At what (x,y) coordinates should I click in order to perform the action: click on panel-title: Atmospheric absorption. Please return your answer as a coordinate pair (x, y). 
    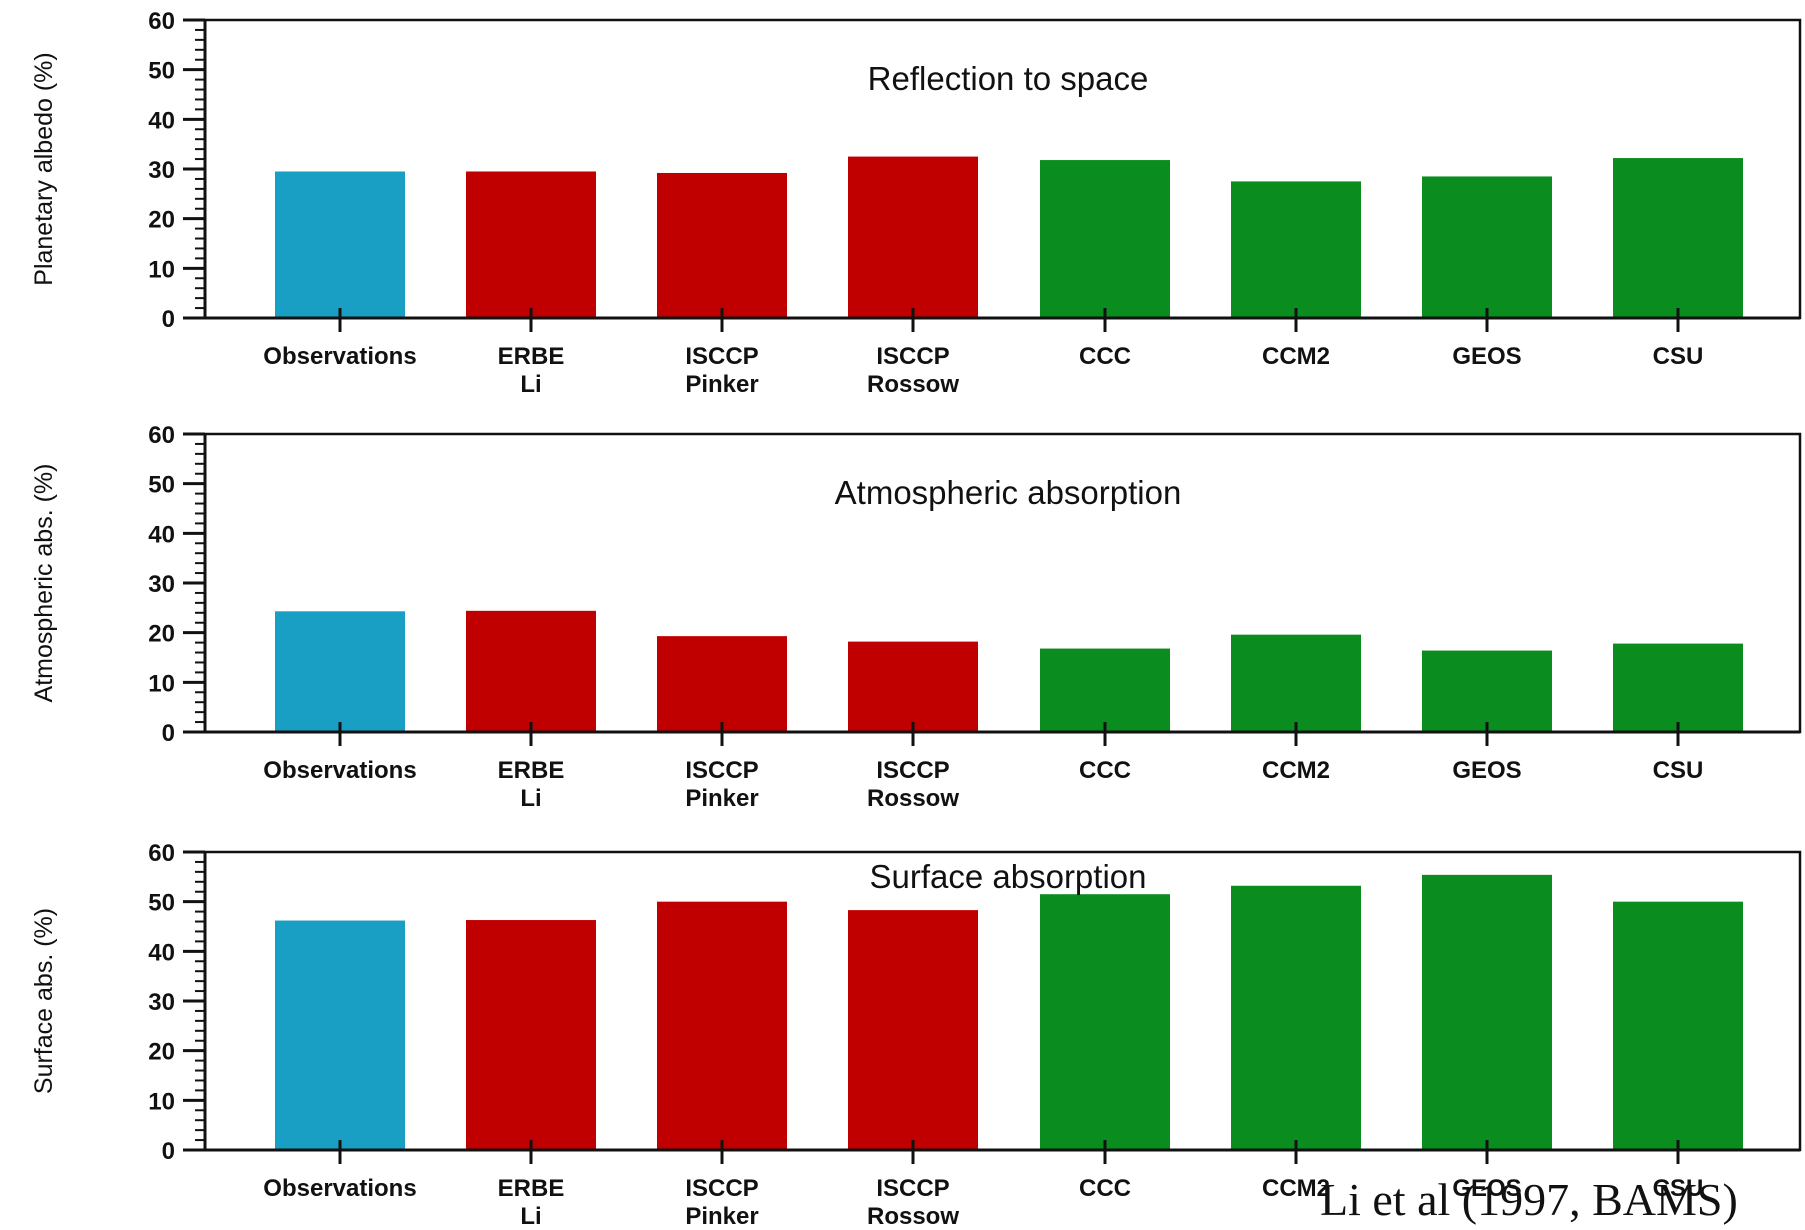
    Looking at the image, I should click on (1008, 492).